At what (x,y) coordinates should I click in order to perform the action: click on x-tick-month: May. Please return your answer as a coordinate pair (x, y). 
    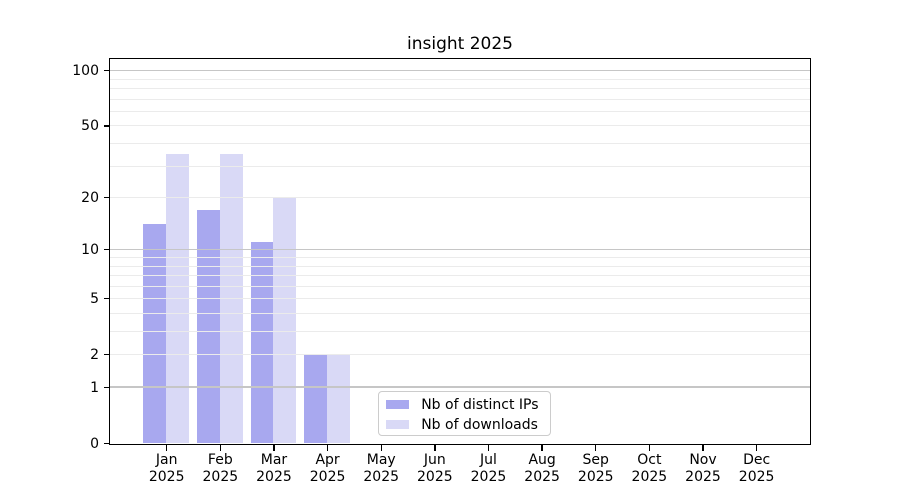
    Looking at the image, I should click on (381, 460).